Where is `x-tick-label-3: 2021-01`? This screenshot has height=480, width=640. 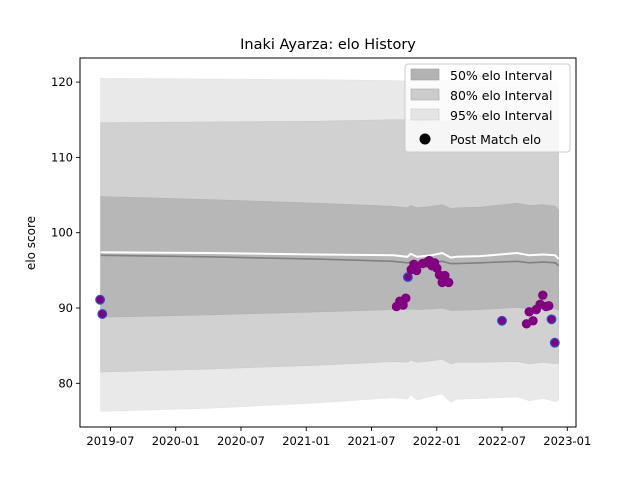 x-tick-label-3: 2021-01 is located at coordinates (306, 441).